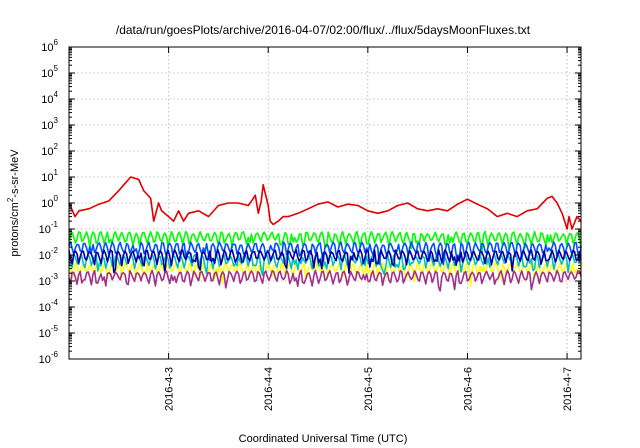 This screenshot has width=640, height=448. Describe the element at coordinates (269, 389) in the screenshot. I see `x-tick-label: 2016-4-4` at that location.